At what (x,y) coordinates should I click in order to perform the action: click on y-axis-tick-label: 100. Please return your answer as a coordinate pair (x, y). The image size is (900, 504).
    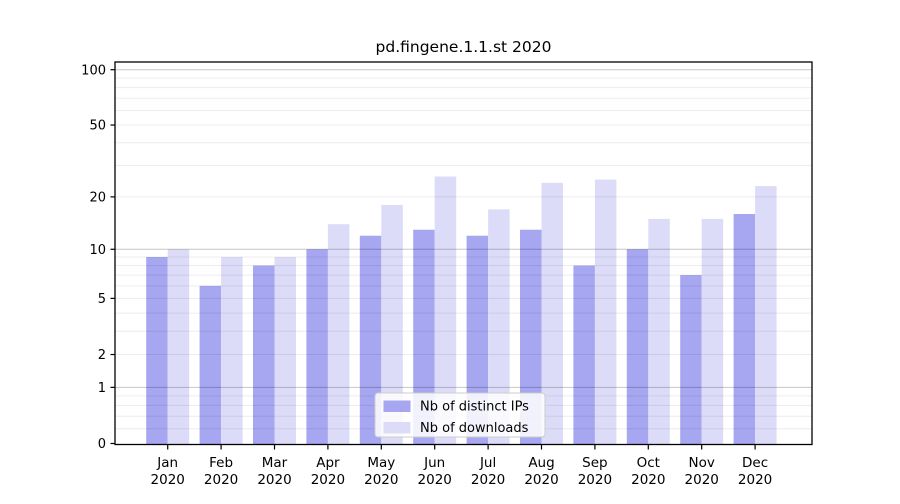
    Looking at the image, I should click on (93, 70).